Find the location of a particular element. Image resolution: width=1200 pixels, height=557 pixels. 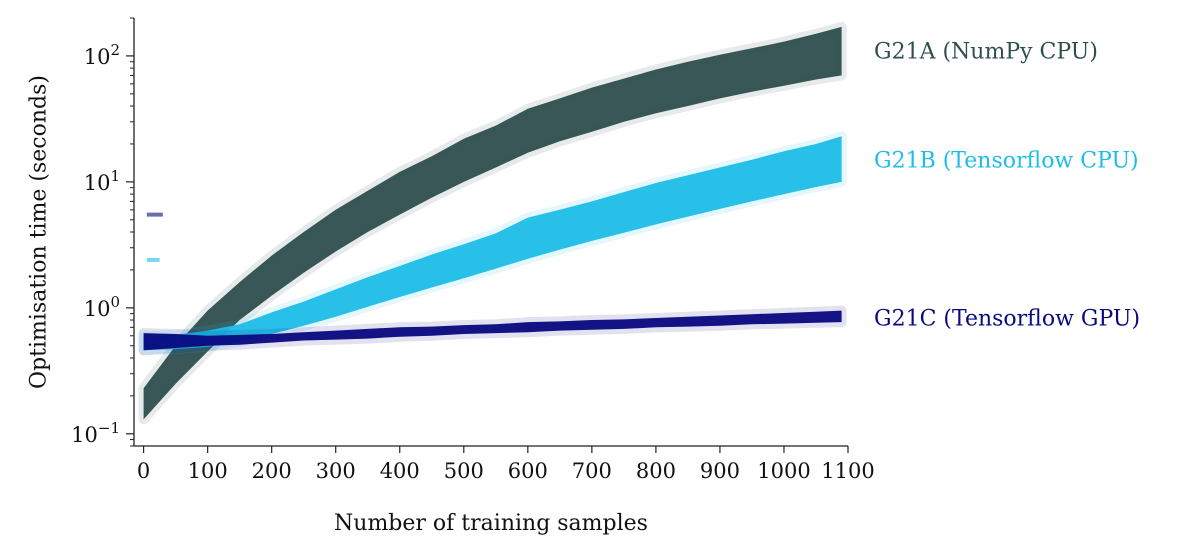

y-axis-ticks: 10⁻¹ 10⁰ 10¹ 10² is located at coordinates (102, 232).